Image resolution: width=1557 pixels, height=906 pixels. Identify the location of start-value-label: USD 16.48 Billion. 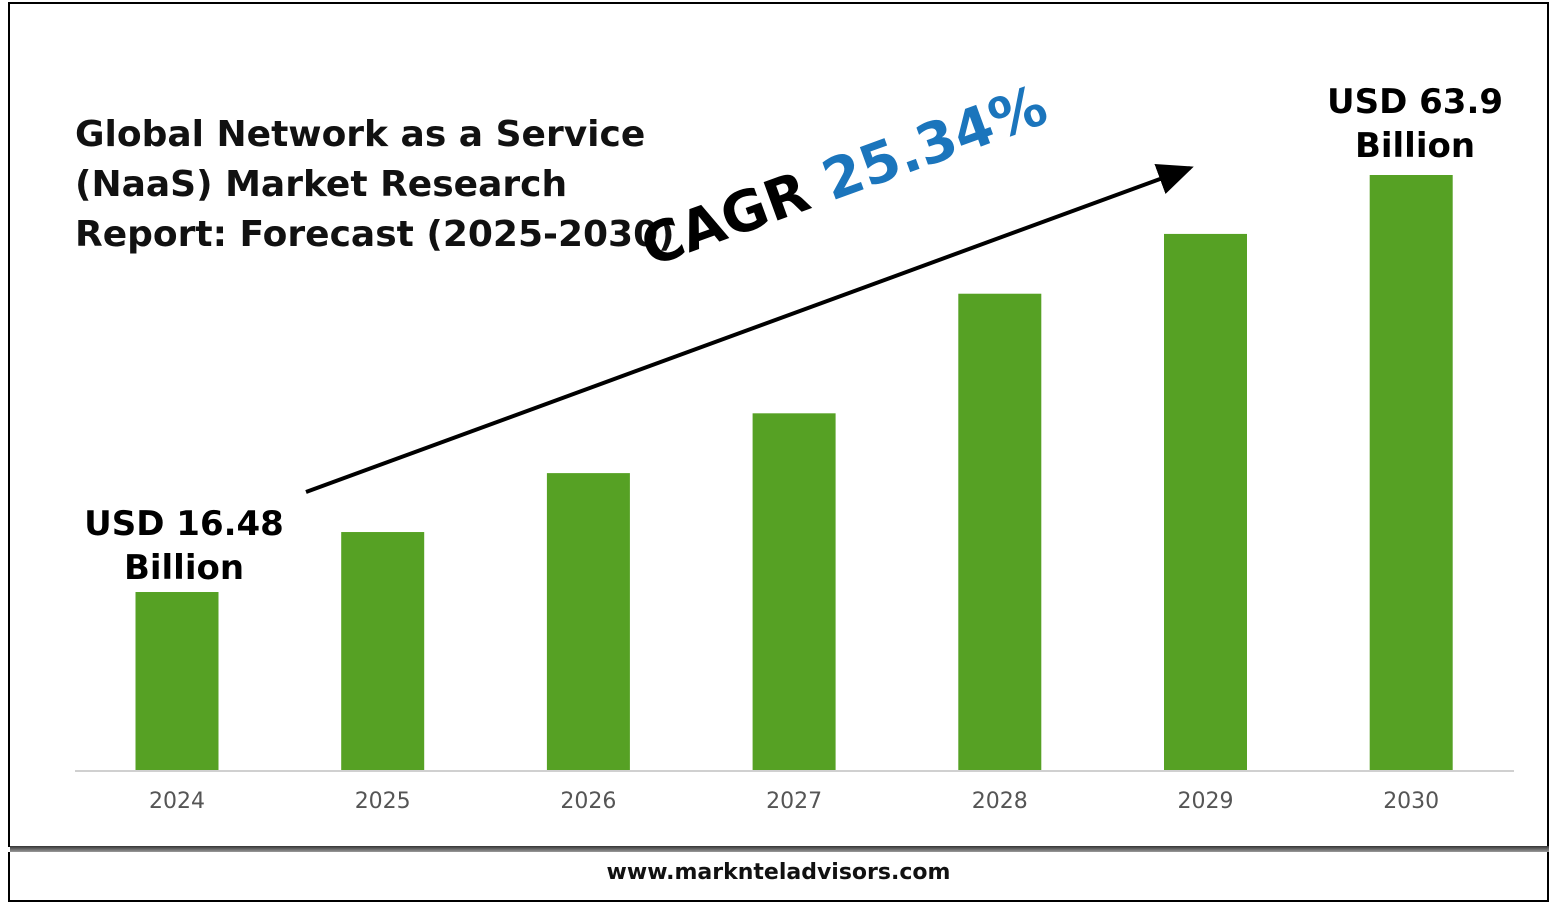
(184, 546).